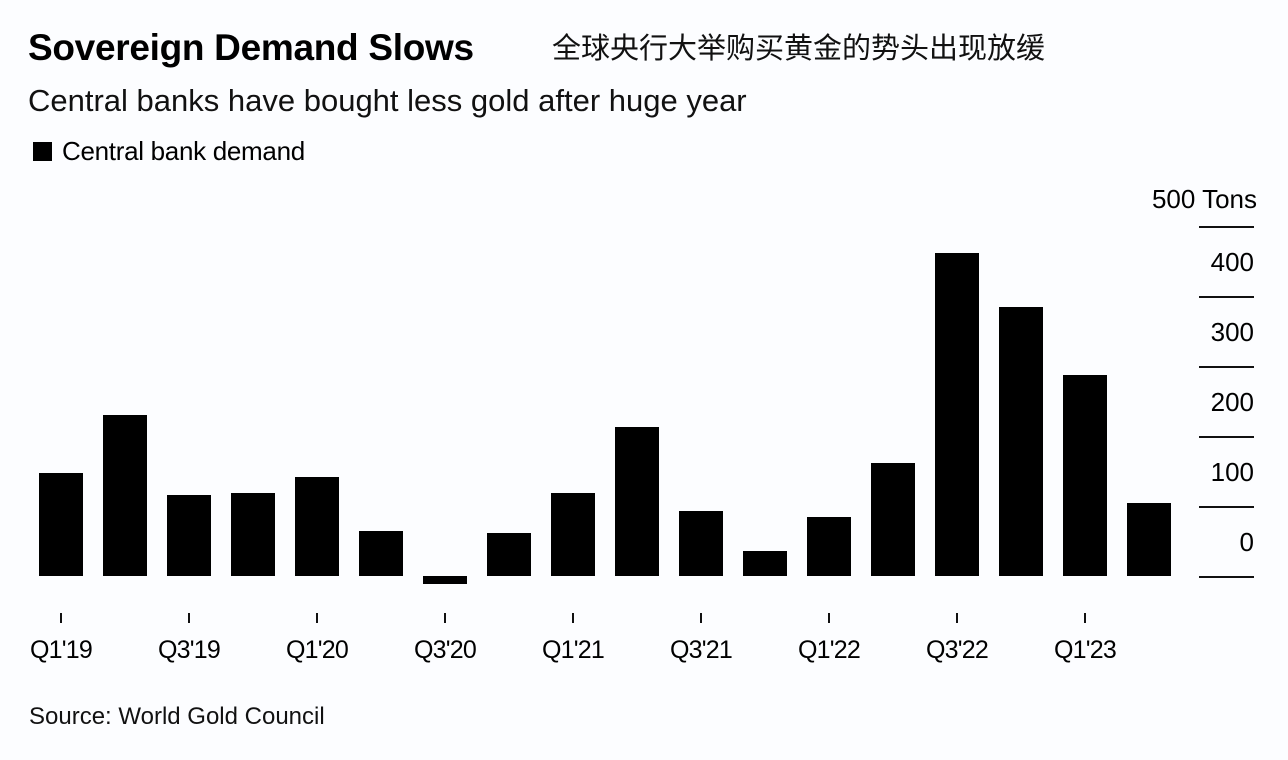  I want to click on x-tick-label: Q1'21, so click(573, 650).